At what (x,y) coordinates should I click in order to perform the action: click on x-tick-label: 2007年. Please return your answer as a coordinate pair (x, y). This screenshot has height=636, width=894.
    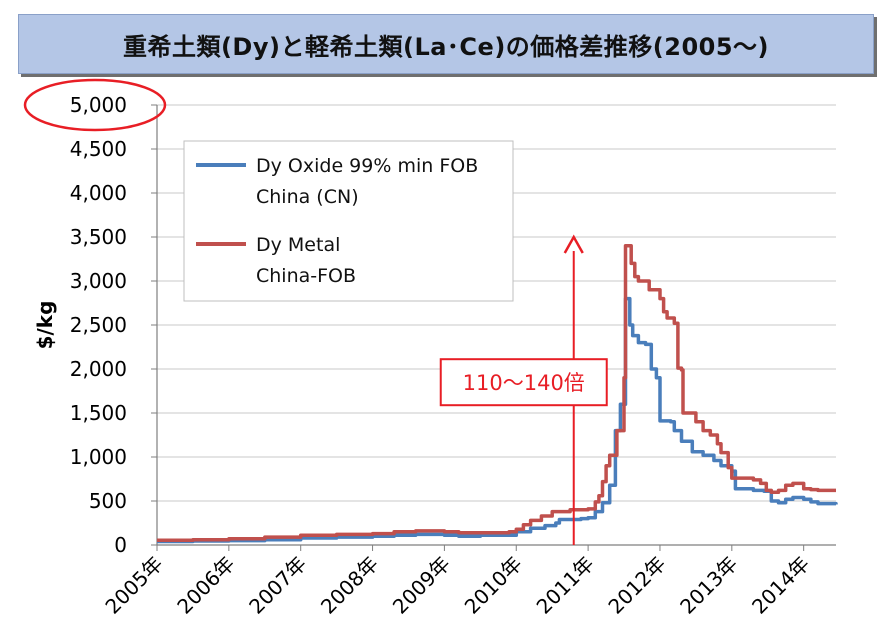
    Looking at the image, I should click on (277, 585).